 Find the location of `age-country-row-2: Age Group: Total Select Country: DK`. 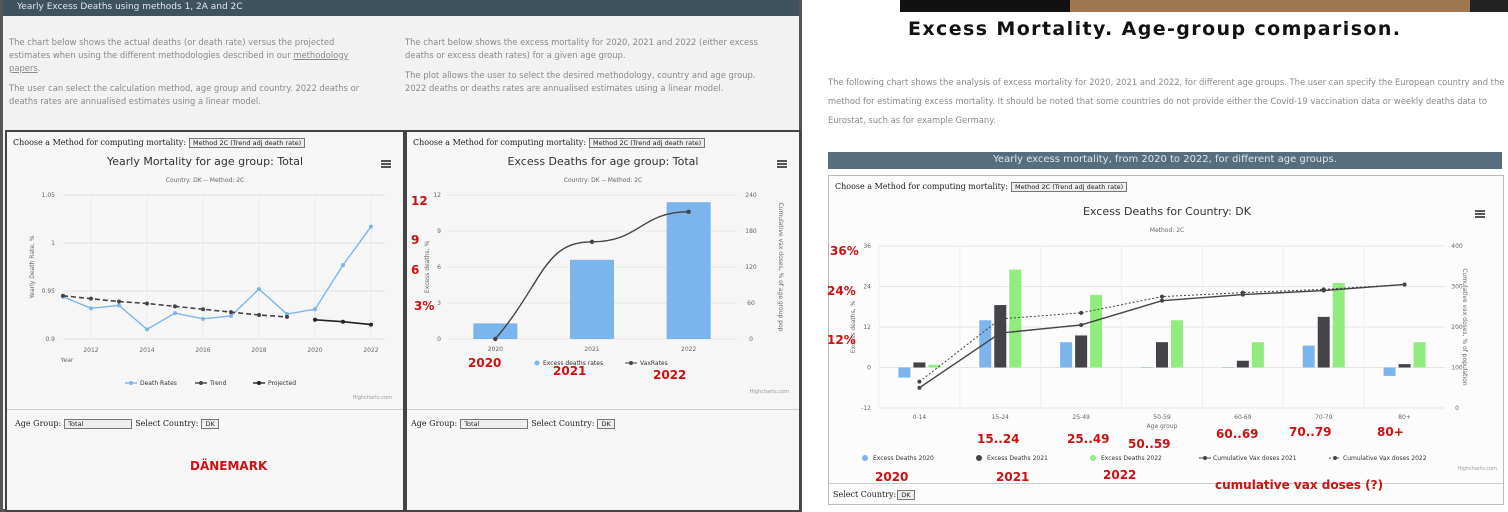

age-country-row-2: Age Group: Total Select Country: DK is located at coordinates (514, 424).